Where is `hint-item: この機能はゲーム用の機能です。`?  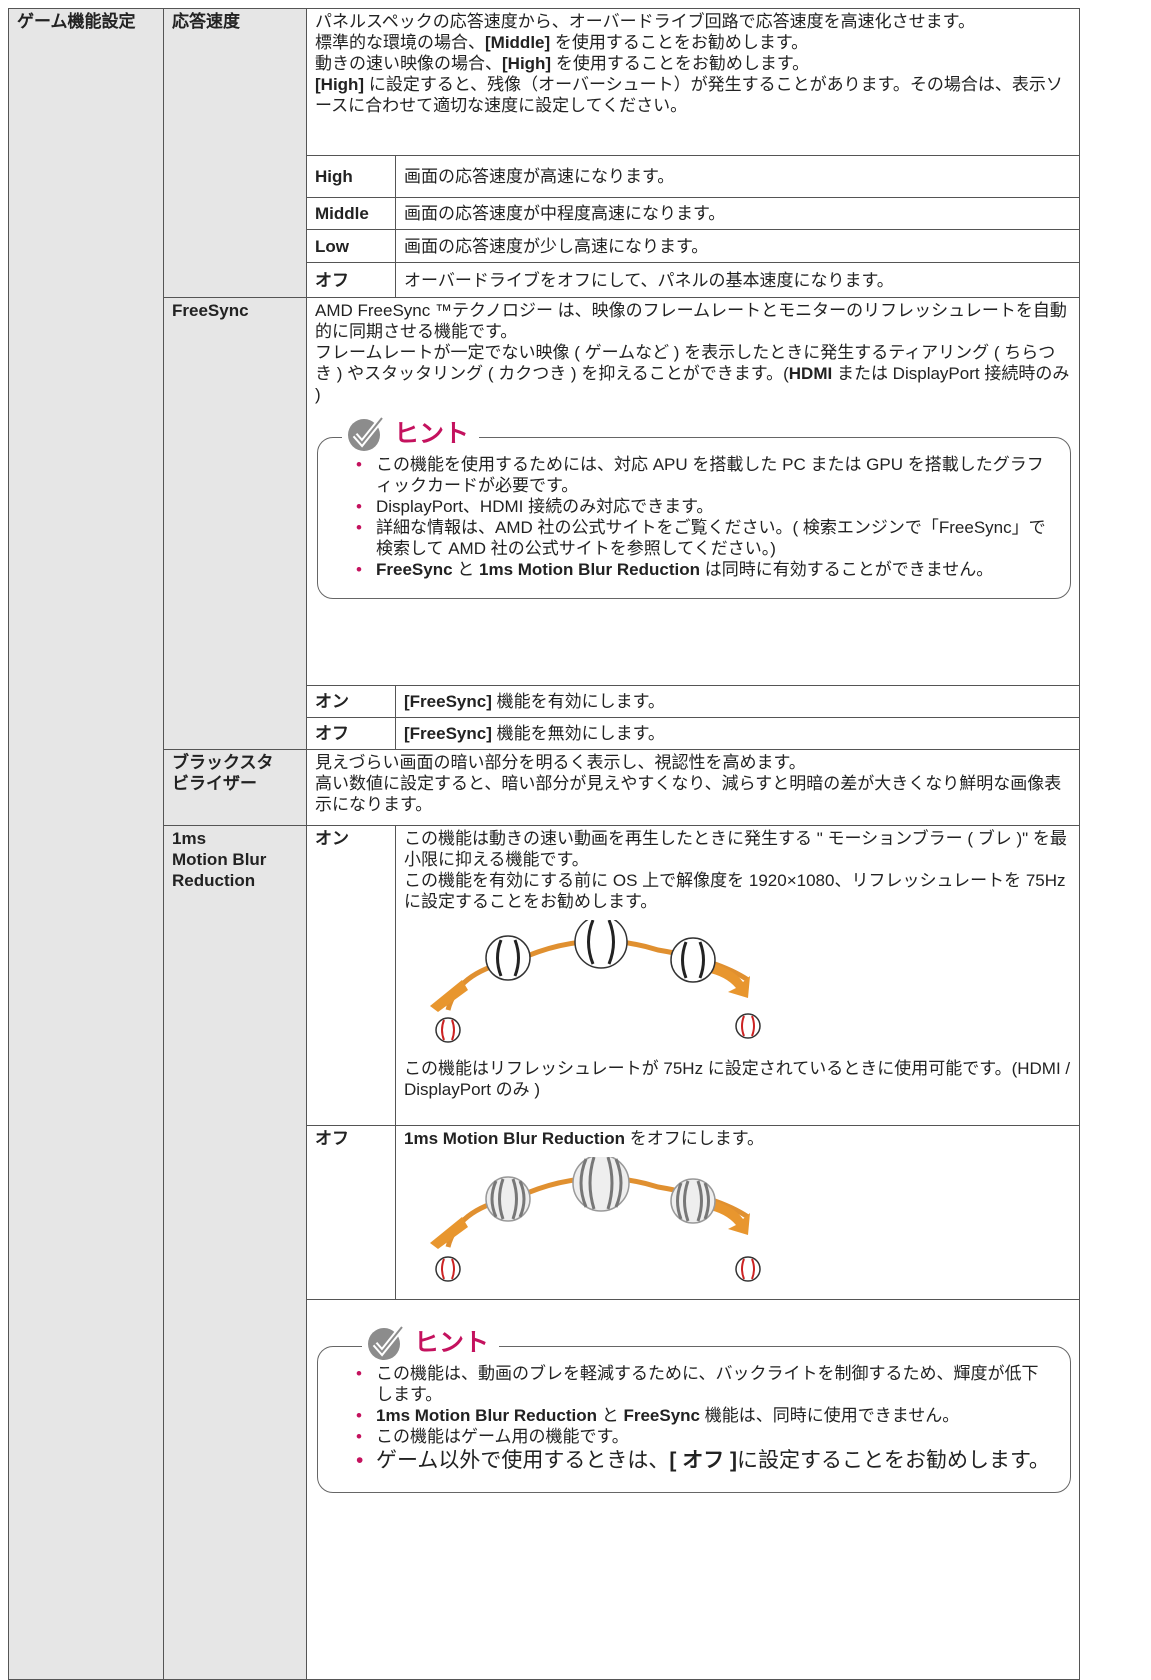 hint-item: この機能はゲーム用の機能です。 is located at coordinates (702, 1436).